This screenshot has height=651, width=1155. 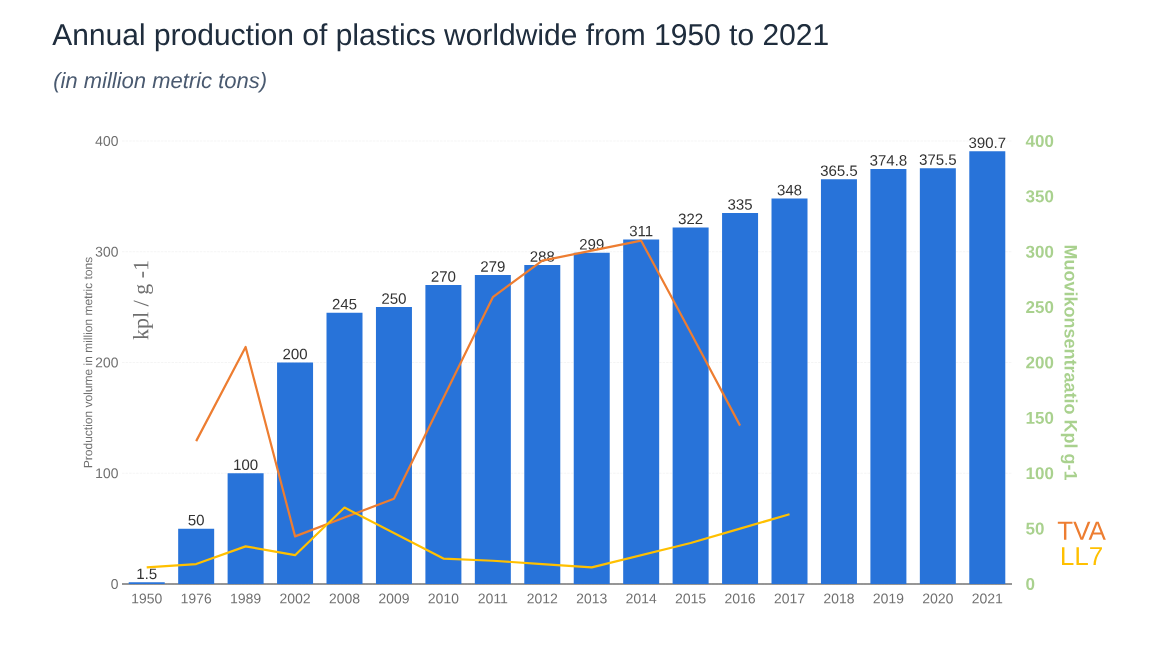 I want to click on x-tick-label: 2012, so click(x=542, y=598).